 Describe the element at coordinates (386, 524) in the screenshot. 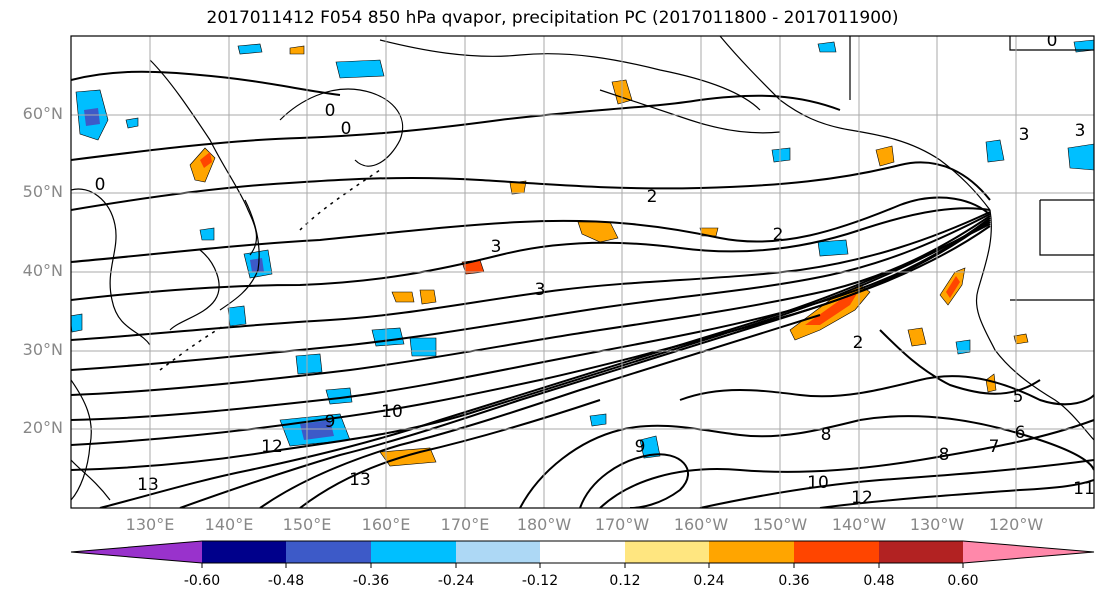

I see `lon-label: 160°E` at that location.